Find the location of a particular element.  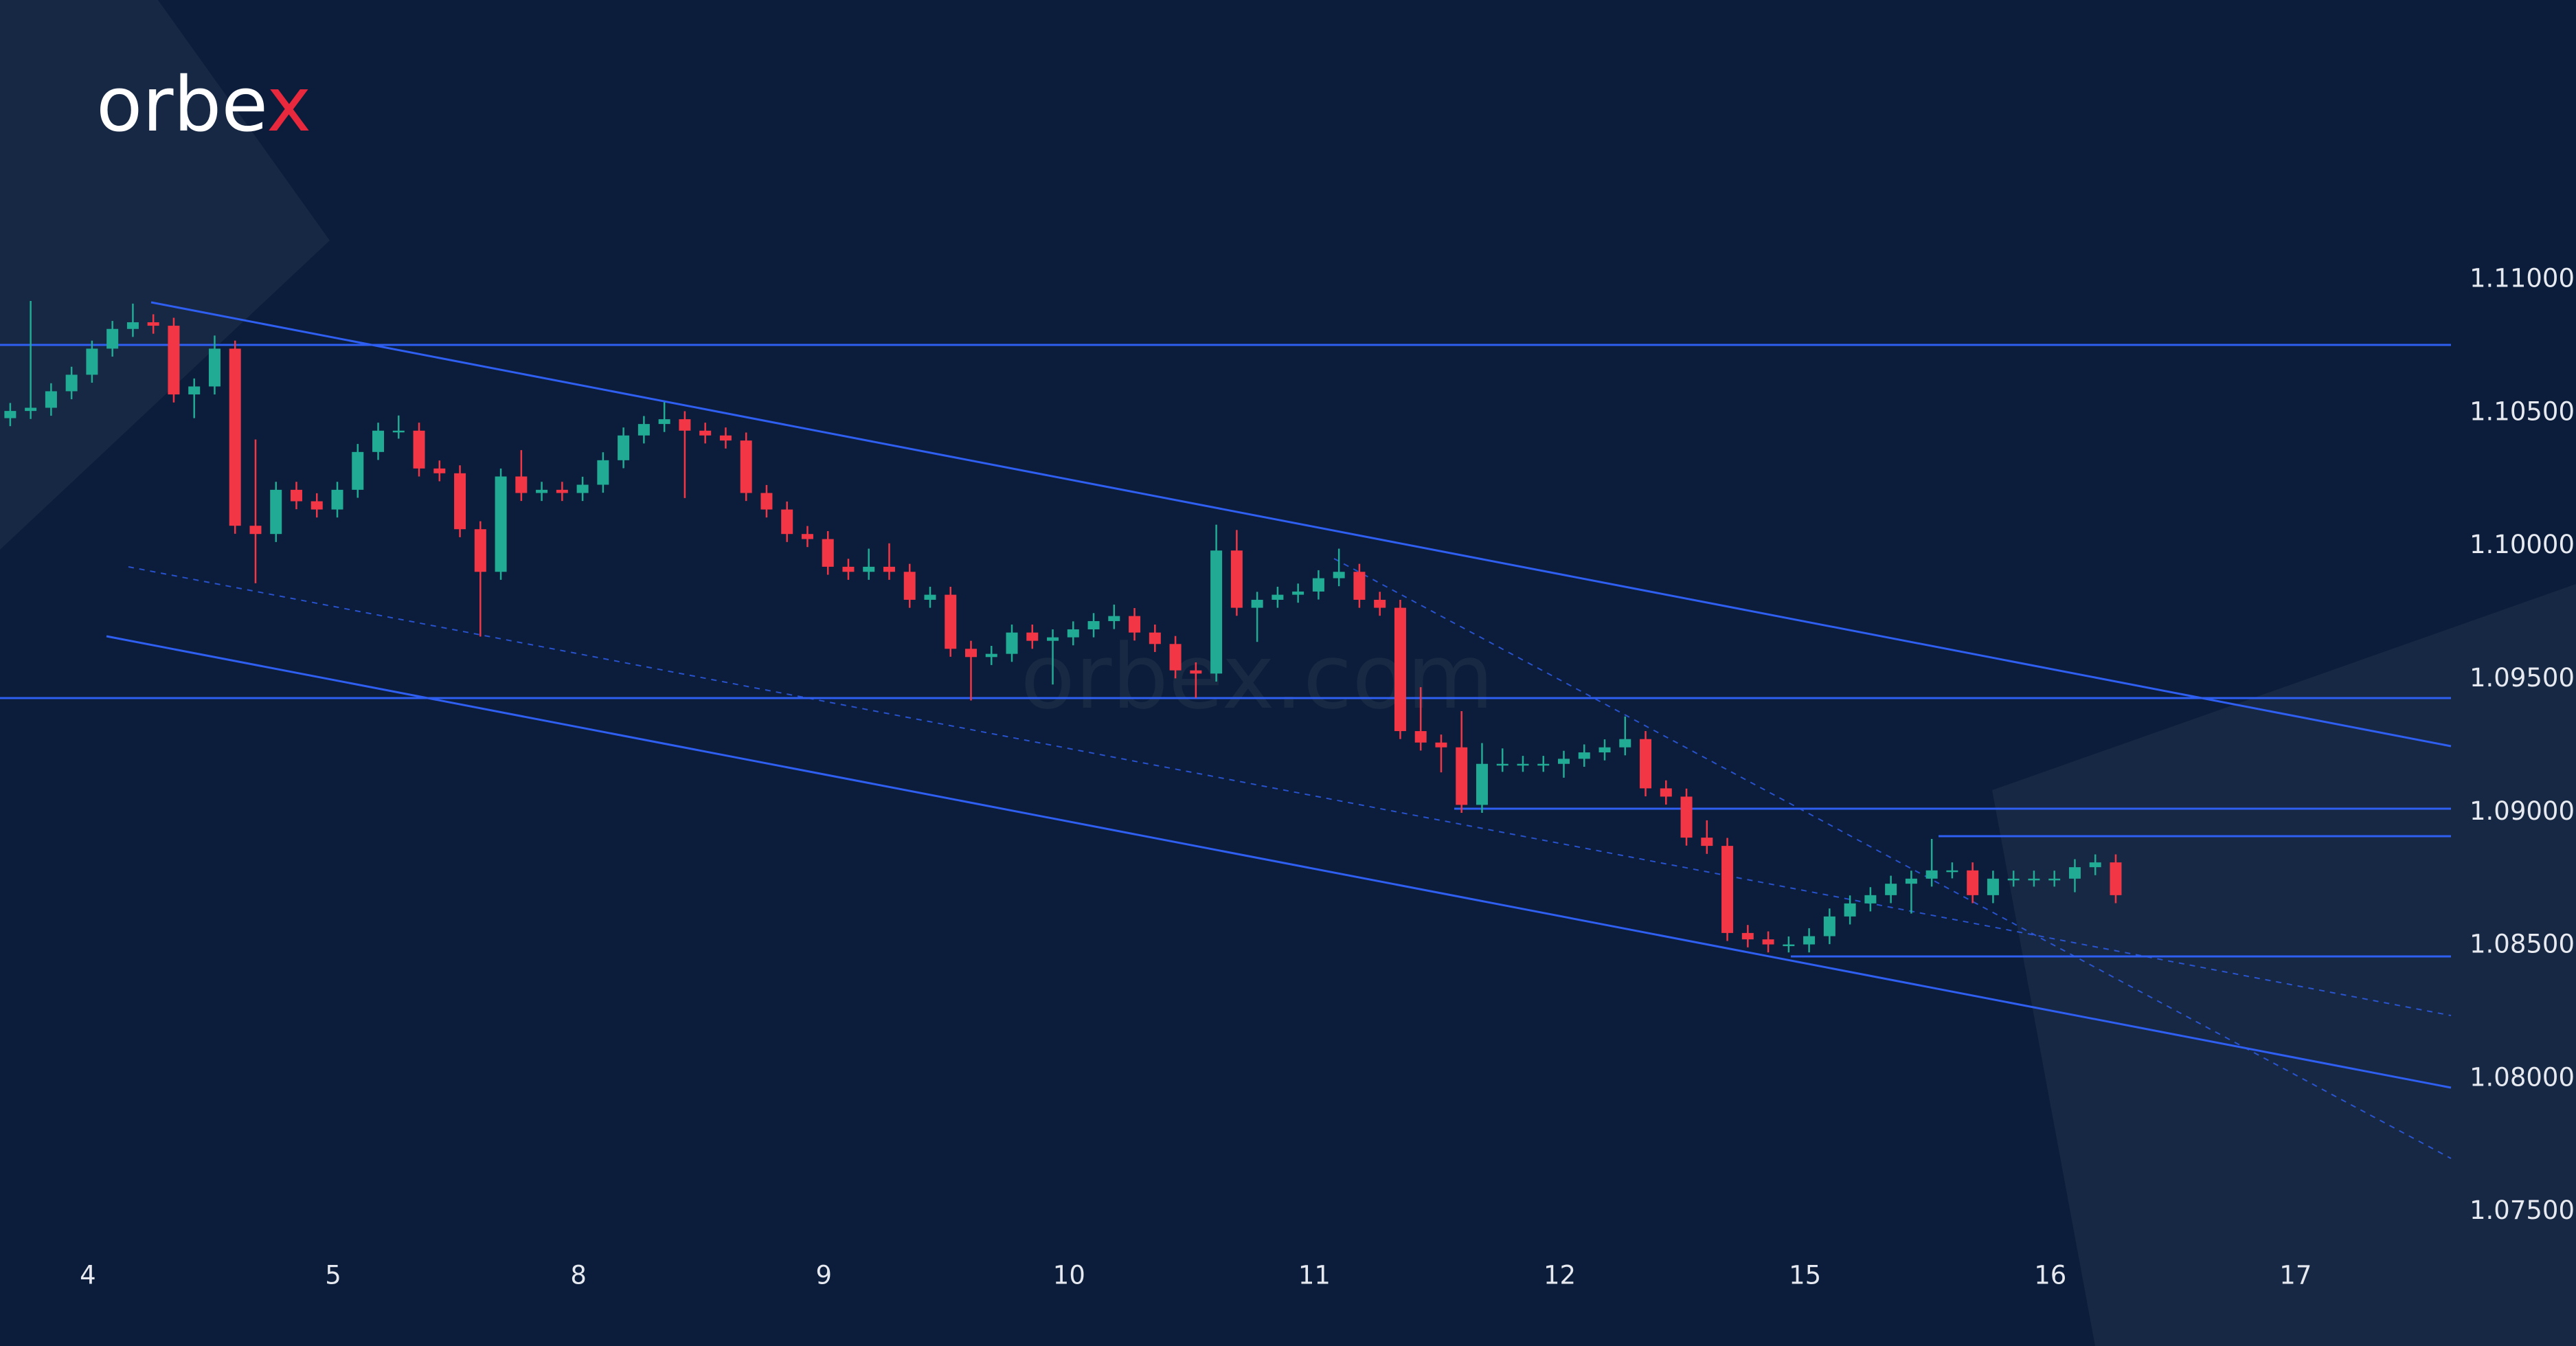

y-tick-label: 1.09500 is located at coordinates (2522, 678).